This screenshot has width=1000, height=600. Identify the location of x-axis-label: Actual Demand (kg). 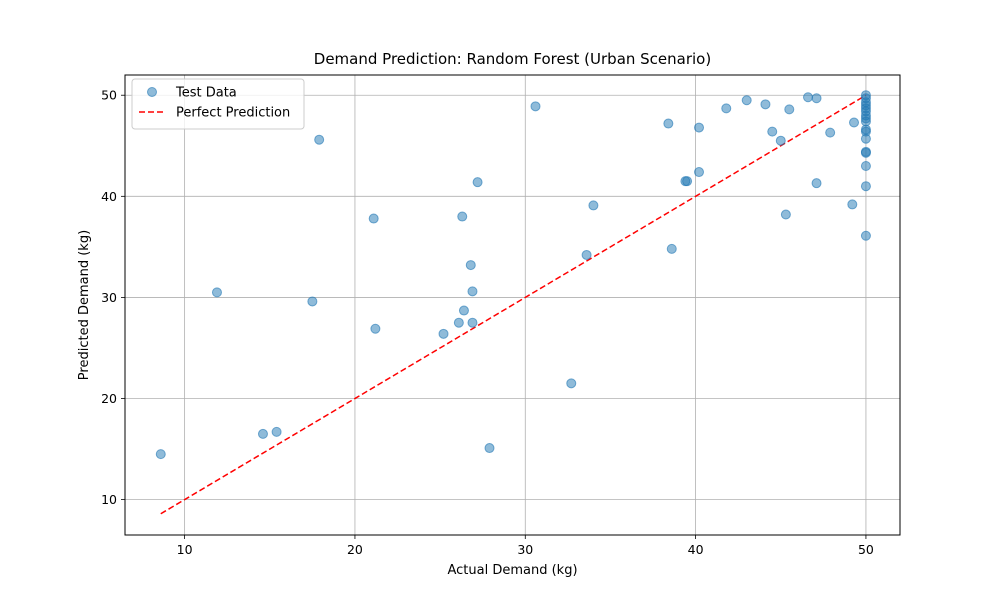
(512, 570).